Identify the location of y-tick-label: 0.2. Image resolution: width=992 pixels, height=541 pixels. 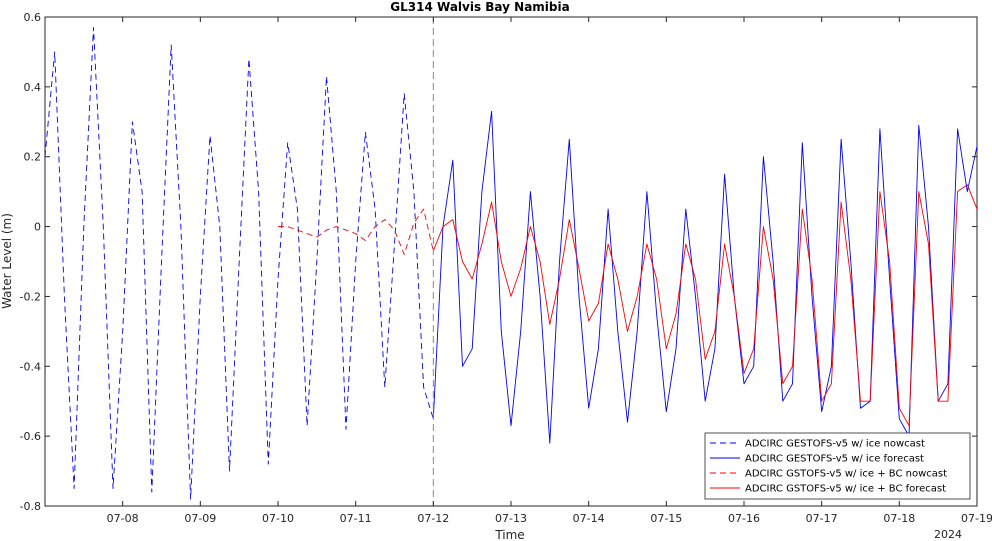
(33, 157).